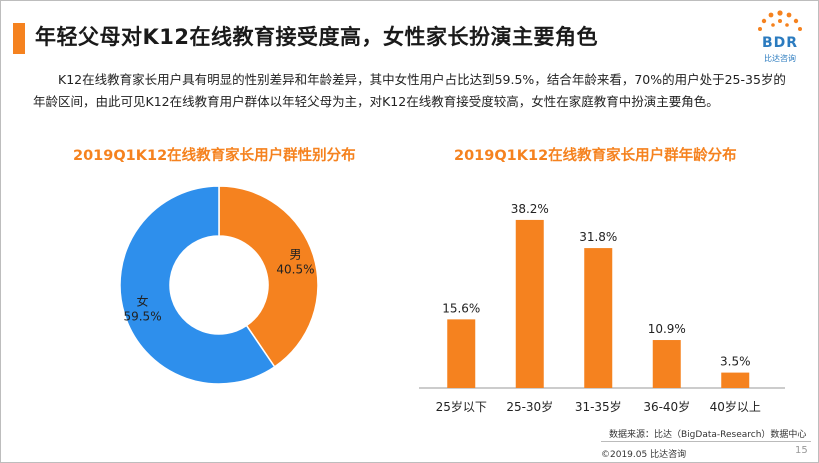 The width and height of the screenshot is (819, 463). What do you see at coordinates (595, 156) in the screenshot?
I see `age-chart-title: 2019Q1K12在线教育家长用户群年龄分布` at bounding box center [595, 156].